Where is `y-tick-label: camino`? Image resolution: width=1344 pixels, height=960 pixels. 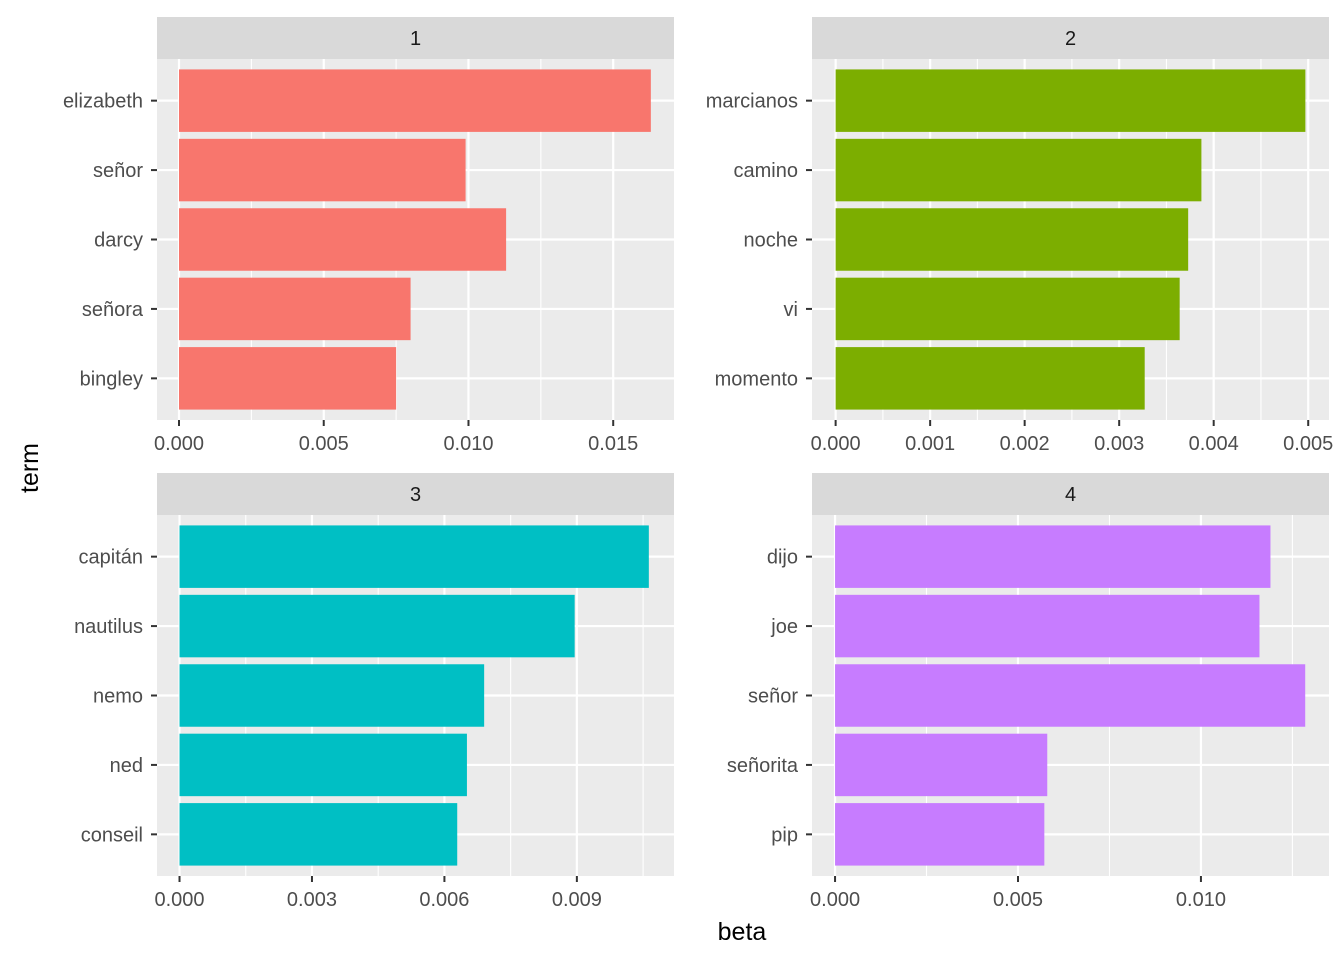
y-tick-label: camino is located at coordinates (766, 171).